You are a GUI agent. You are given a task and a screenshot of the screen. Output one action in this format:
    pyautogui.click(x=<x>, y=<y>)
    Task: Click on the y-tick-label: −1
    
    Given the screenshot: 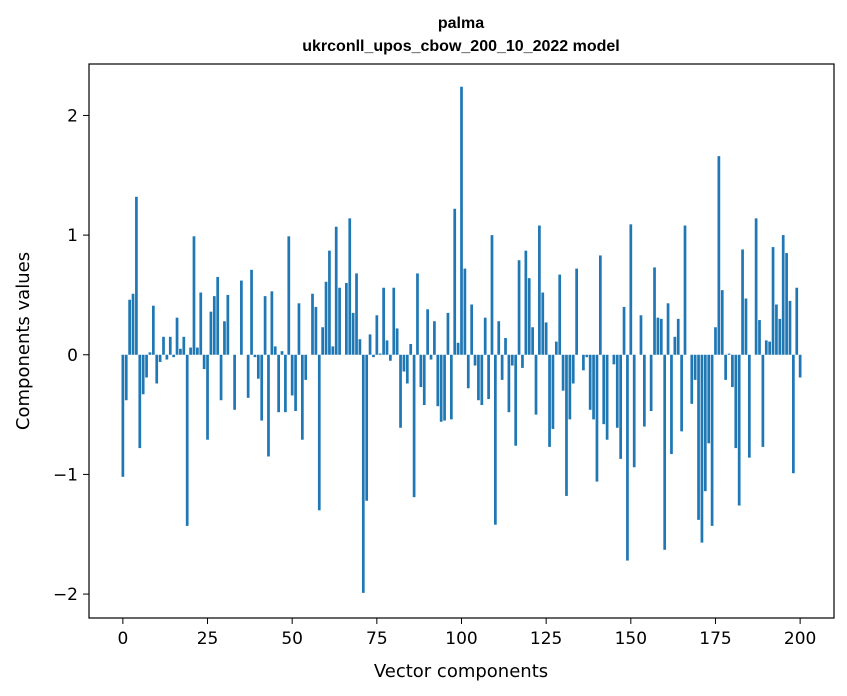 What is the action you would take?
    pyautogui.click(x=65, y=475)
    